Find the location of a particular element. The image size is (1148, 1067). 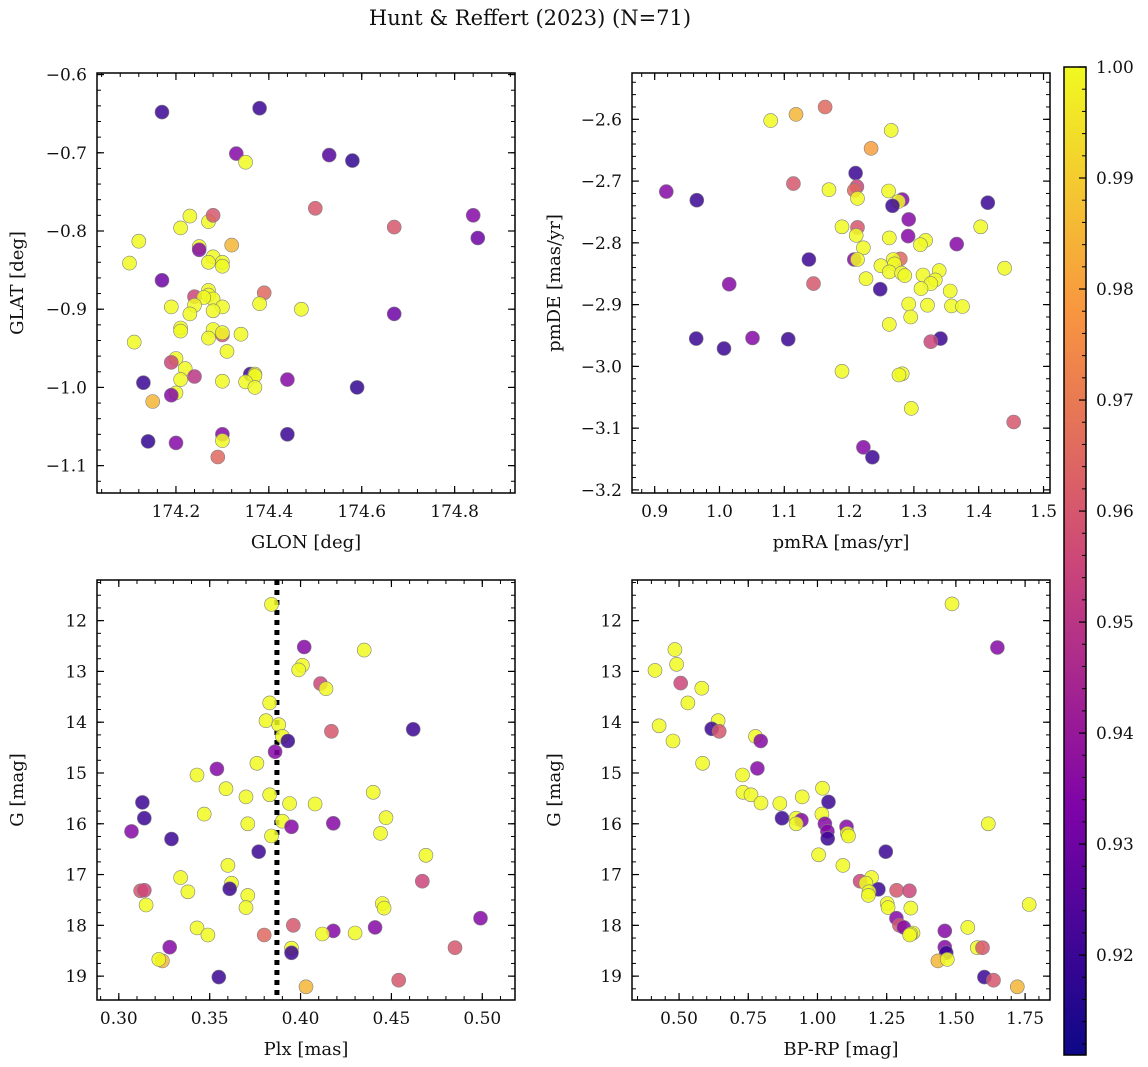

colorbar-tick-label: 0.92 is located at coordinates (1115, 956).